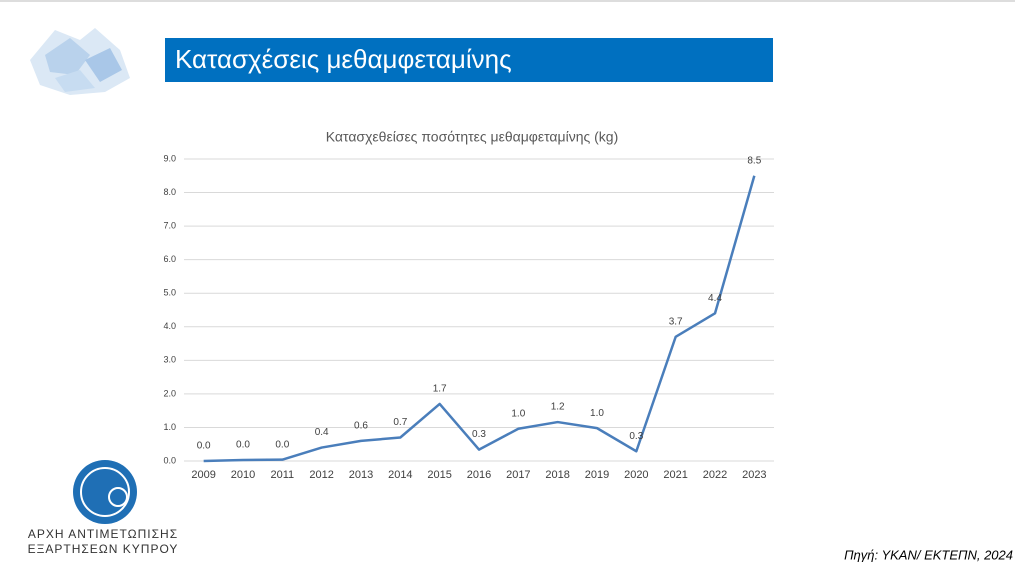 This screenshot has height=573, width=1015. I want to click on title-bar, so click(469, 60).